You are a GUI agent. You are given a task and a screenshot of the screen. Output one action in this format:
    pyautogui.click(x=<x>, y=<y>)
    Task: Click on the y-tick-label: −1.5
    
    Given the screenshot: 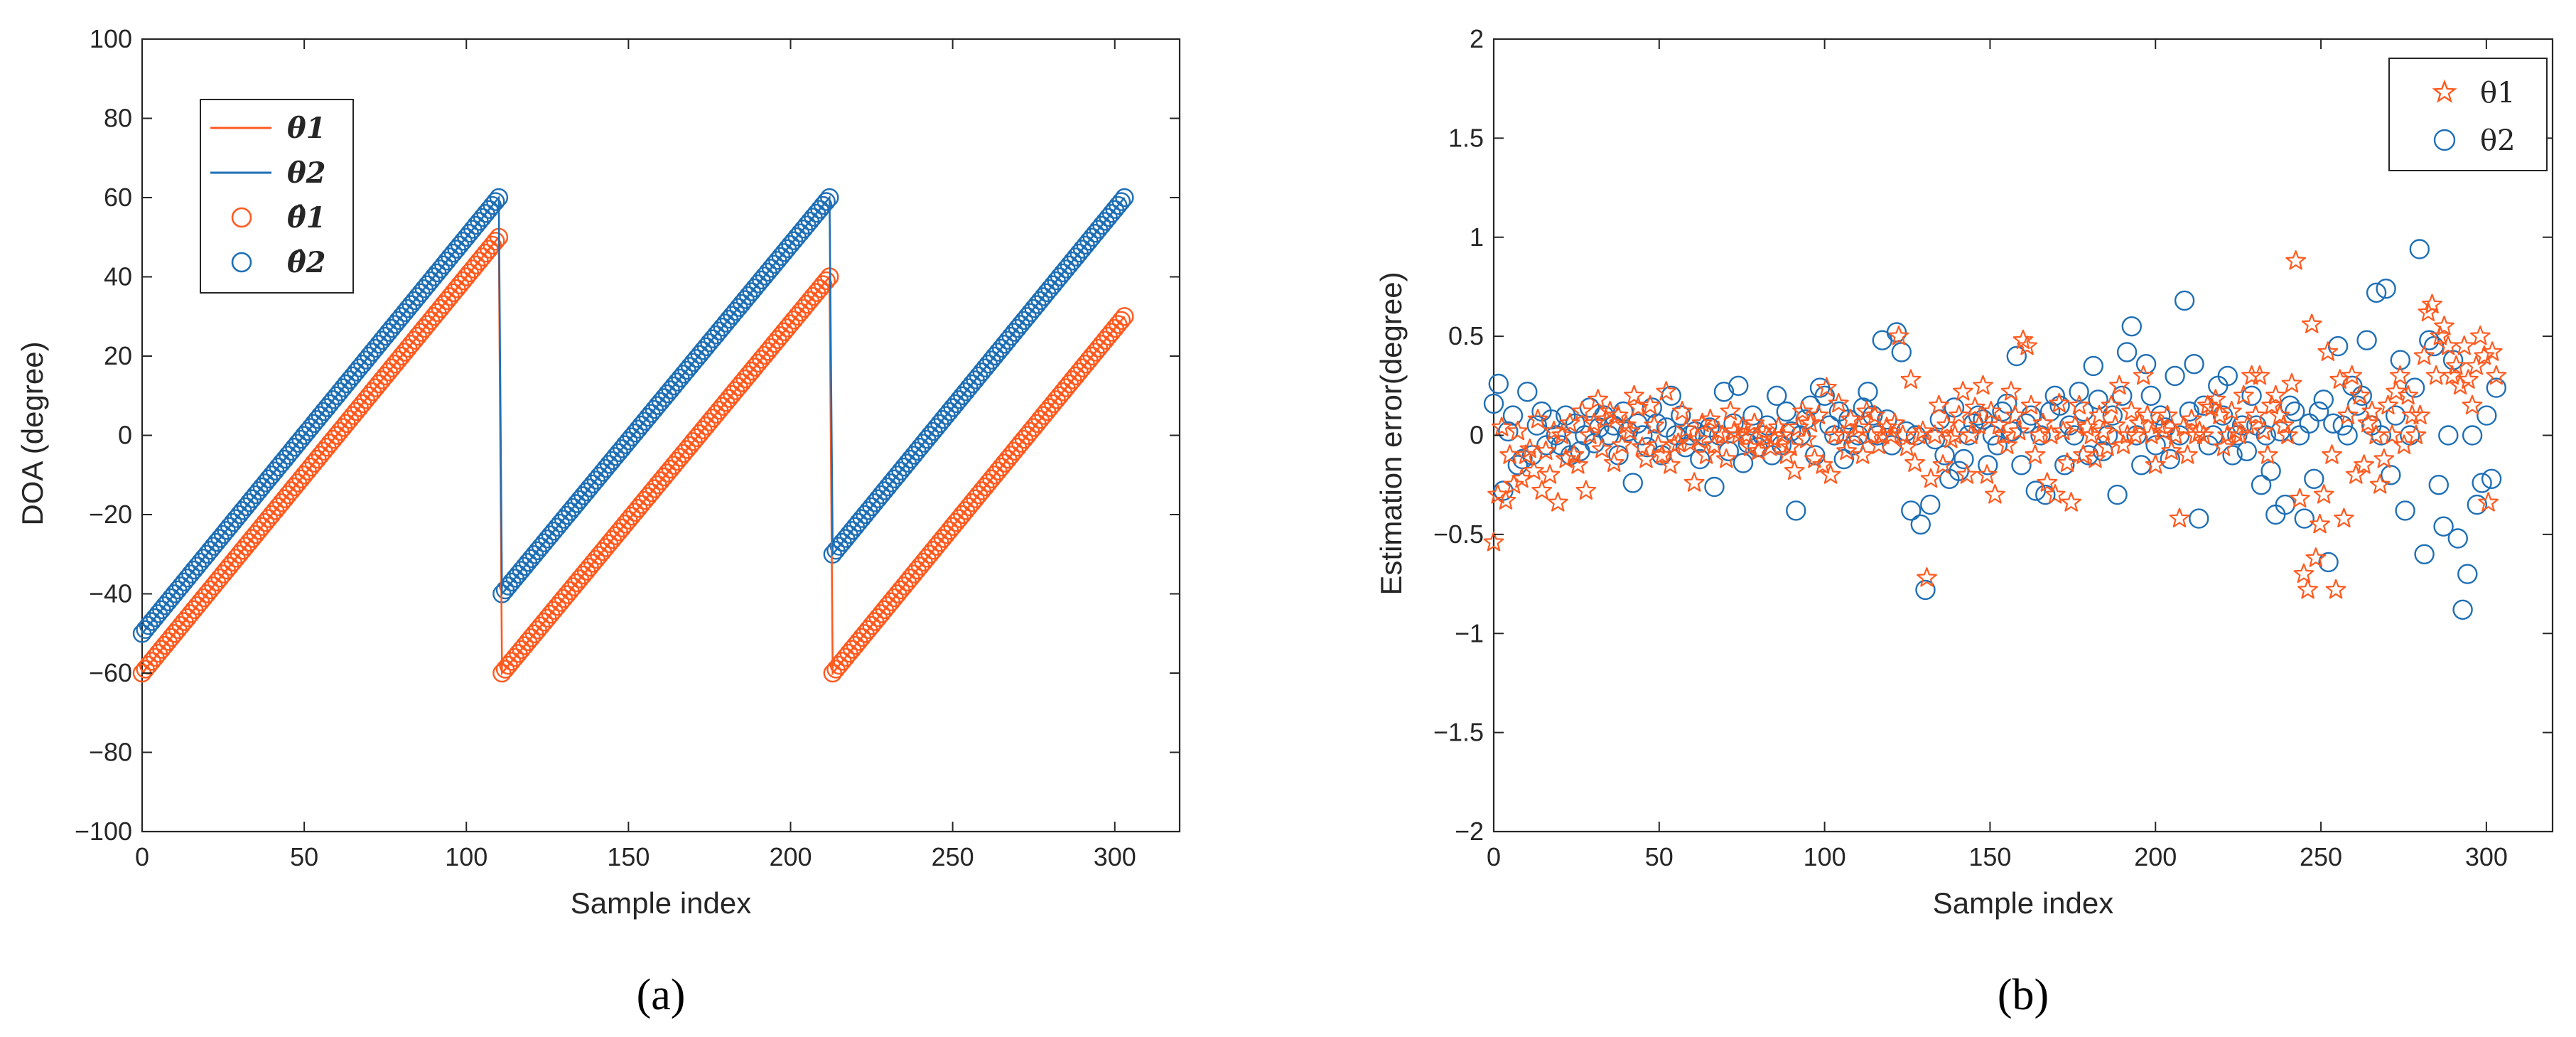 What is the action you would take?
    pyautogui.click(x=1458, y=733)
    